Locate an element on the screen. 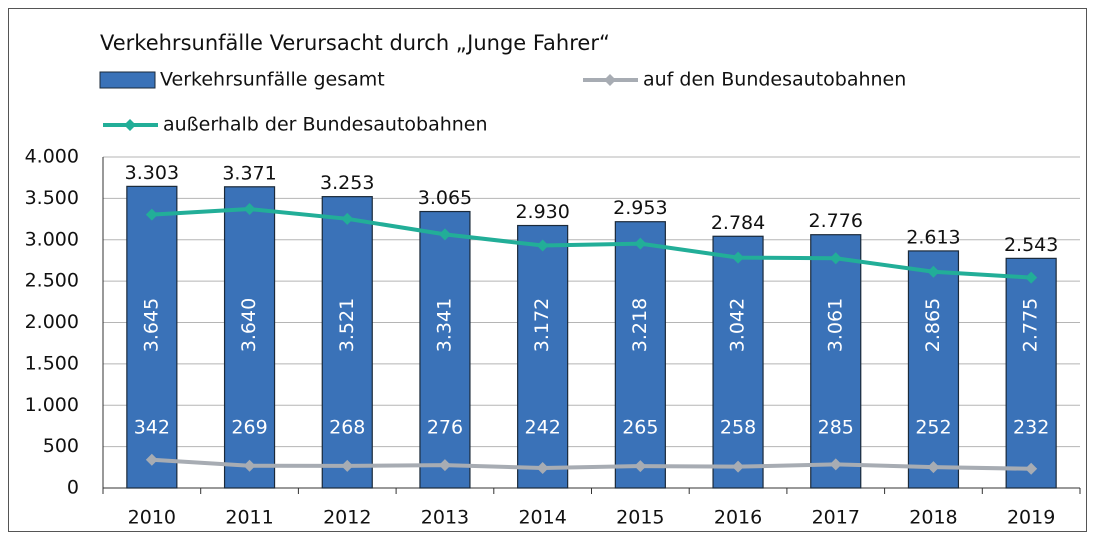  line-value-label: 232 is located at coordinates (1031, 428).